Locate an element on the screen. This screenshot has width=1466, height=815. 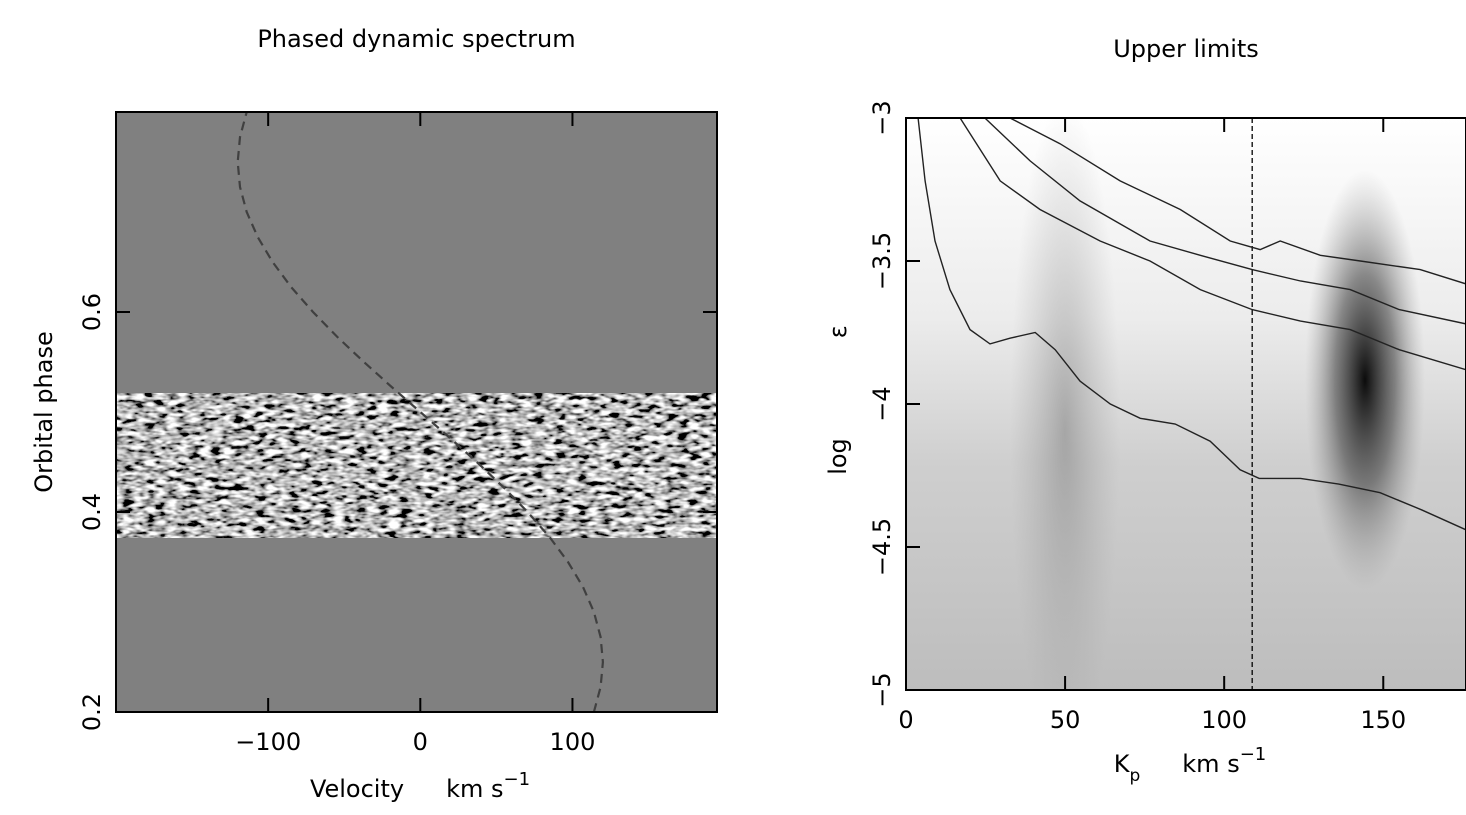
y-tick-label: −5 is located at coordinates (882, 689).